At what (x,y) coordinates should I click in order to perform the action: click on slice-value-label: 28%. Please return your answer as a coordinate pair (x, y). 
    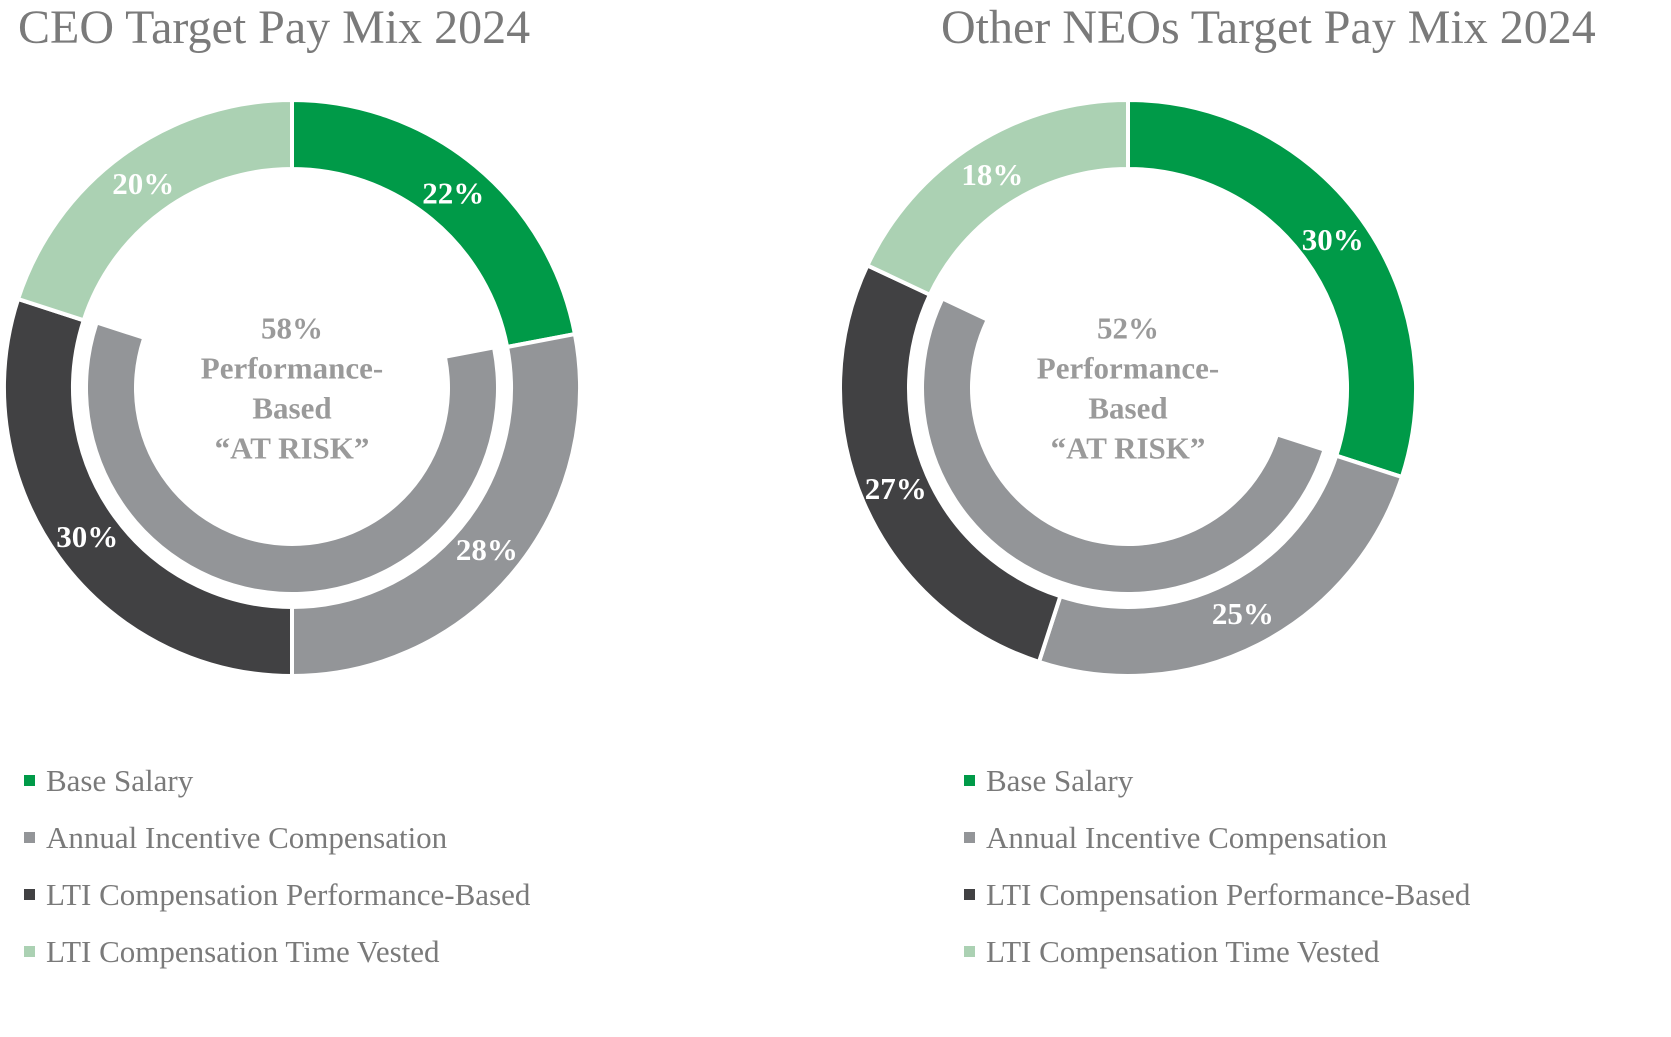
    Looking at the image, I should click on (487, 549).